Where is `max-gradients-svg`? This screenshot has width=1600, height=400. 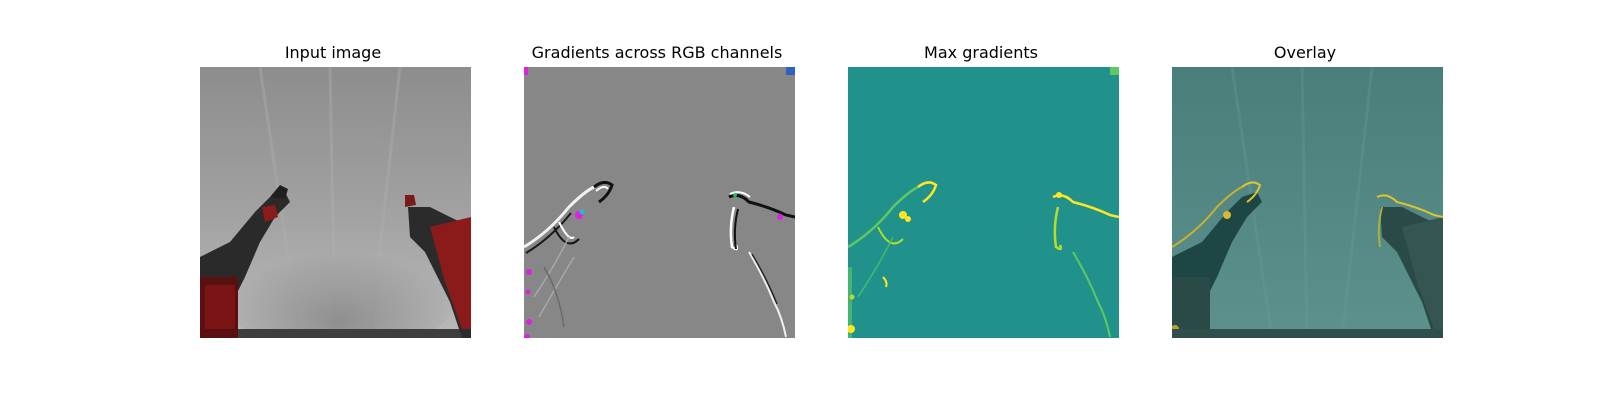 max-gradients-svg is located at coordinates (983, 202).